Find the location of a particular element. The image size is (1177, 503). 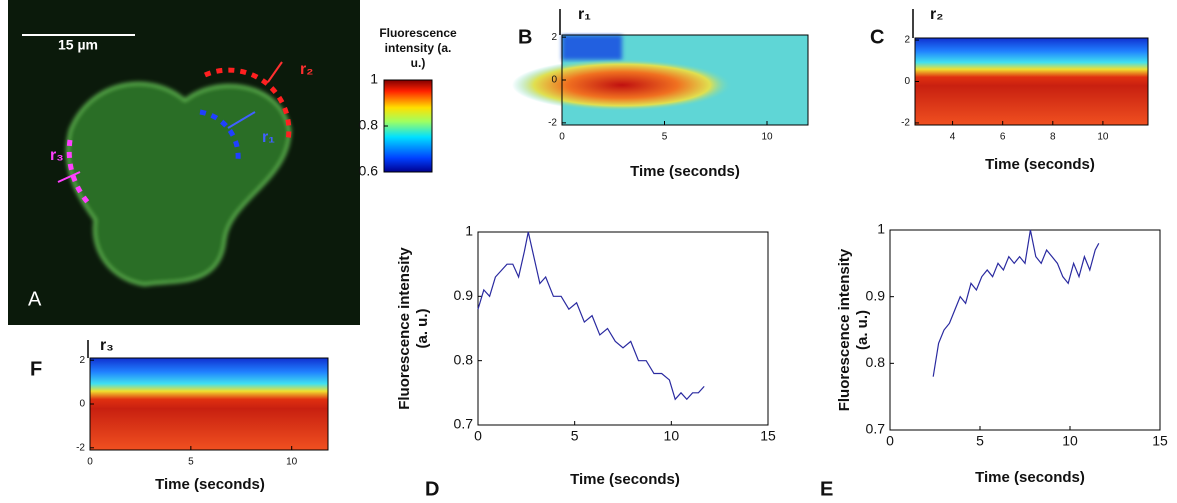

colorbar-tick-label: 0.8 is located at coordinates (369, 125).